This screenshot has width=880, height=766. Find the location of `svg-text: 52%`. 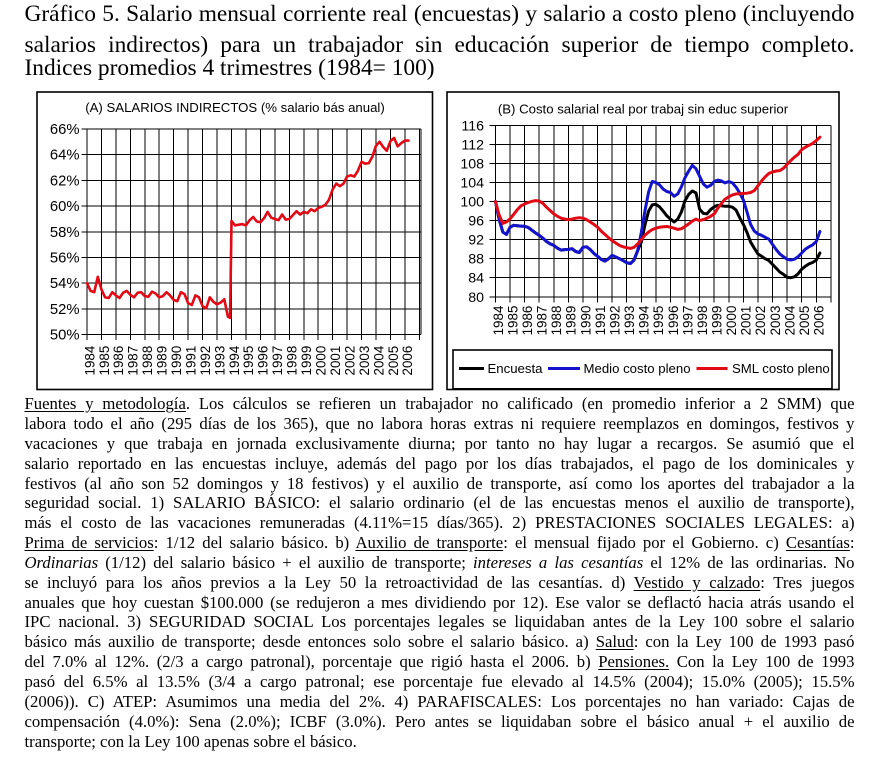

svg-text: 52% is located at coordinates (65, 310).